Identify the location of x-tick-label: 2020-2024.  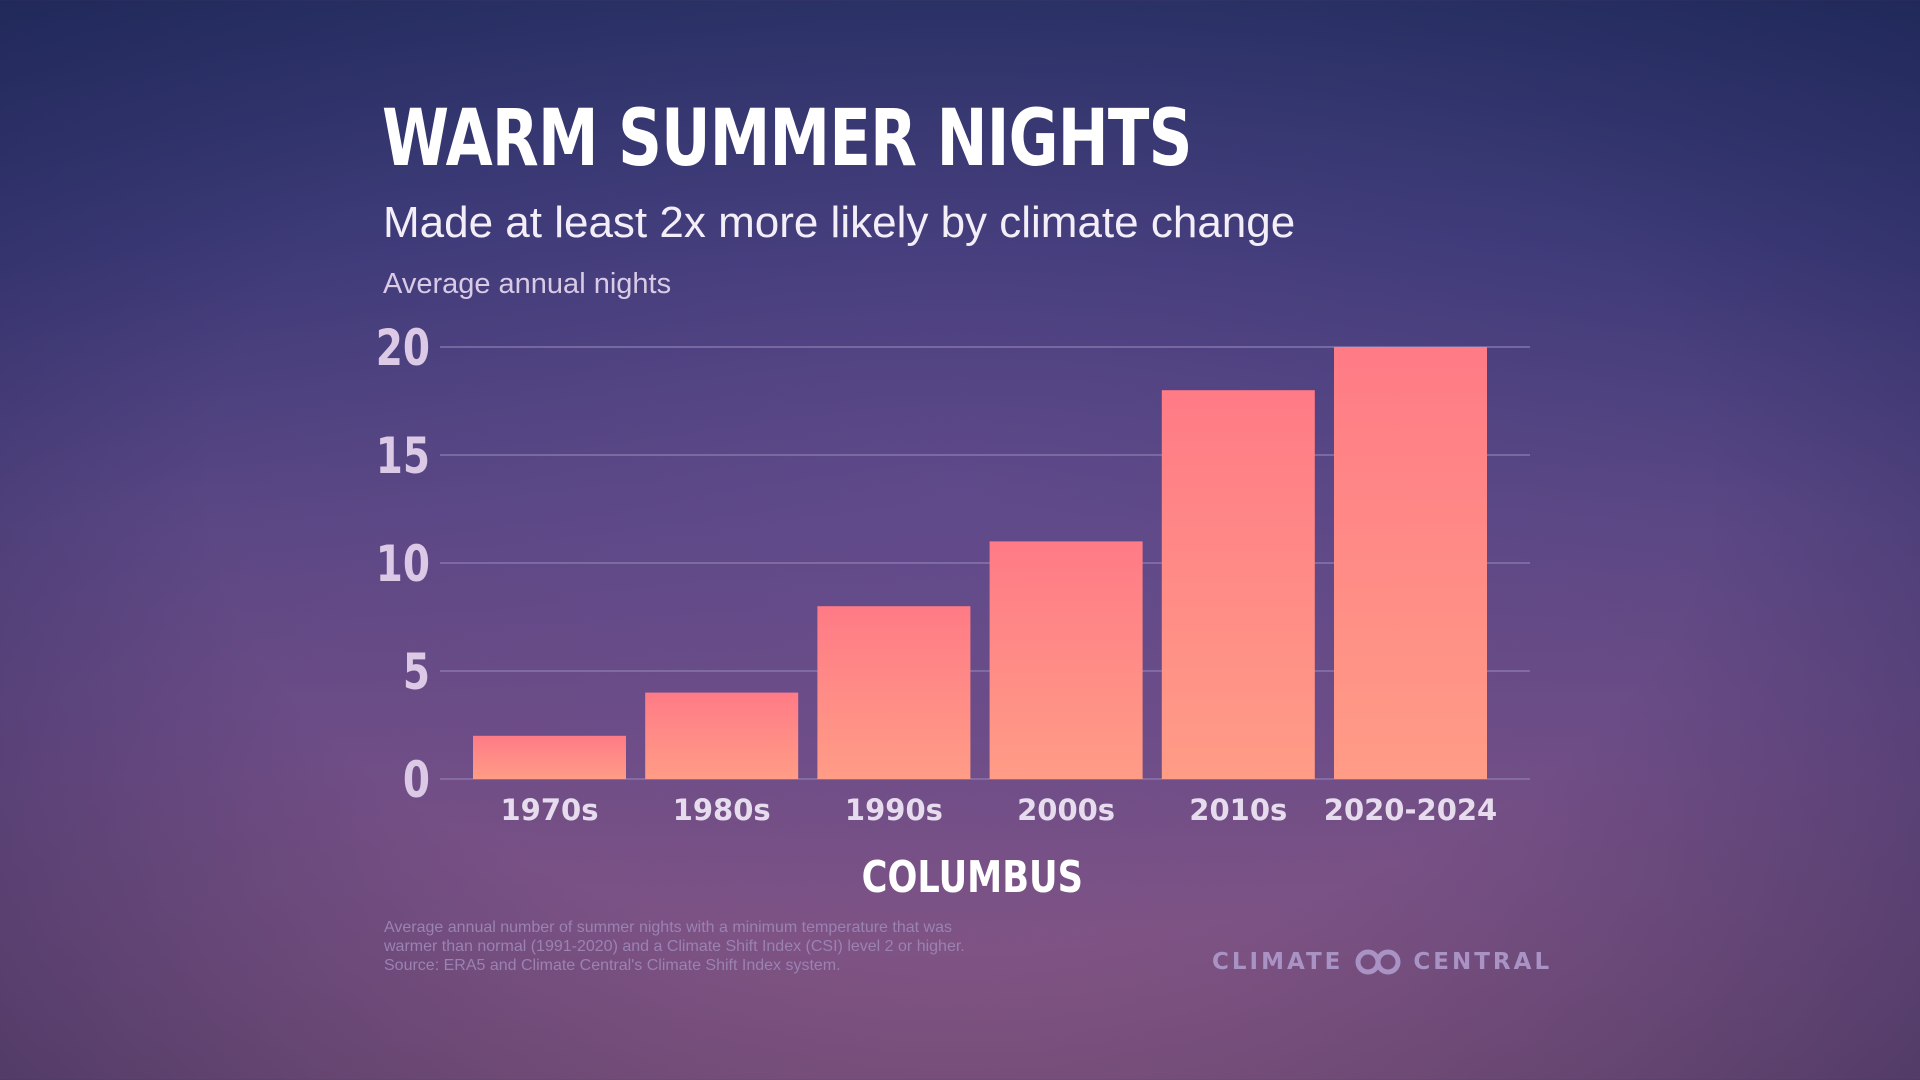
(1410, 810).